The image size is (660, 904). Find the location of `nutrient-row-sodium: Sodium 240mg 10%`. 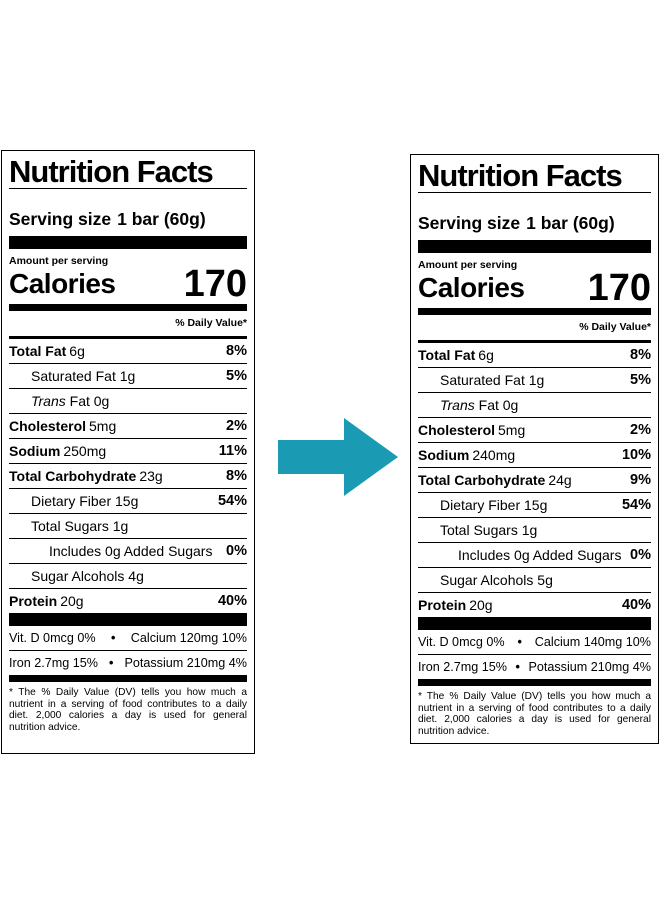

nutrient-row-sodium: Sodium 240mg 10% is located at coordinates (534, 454).